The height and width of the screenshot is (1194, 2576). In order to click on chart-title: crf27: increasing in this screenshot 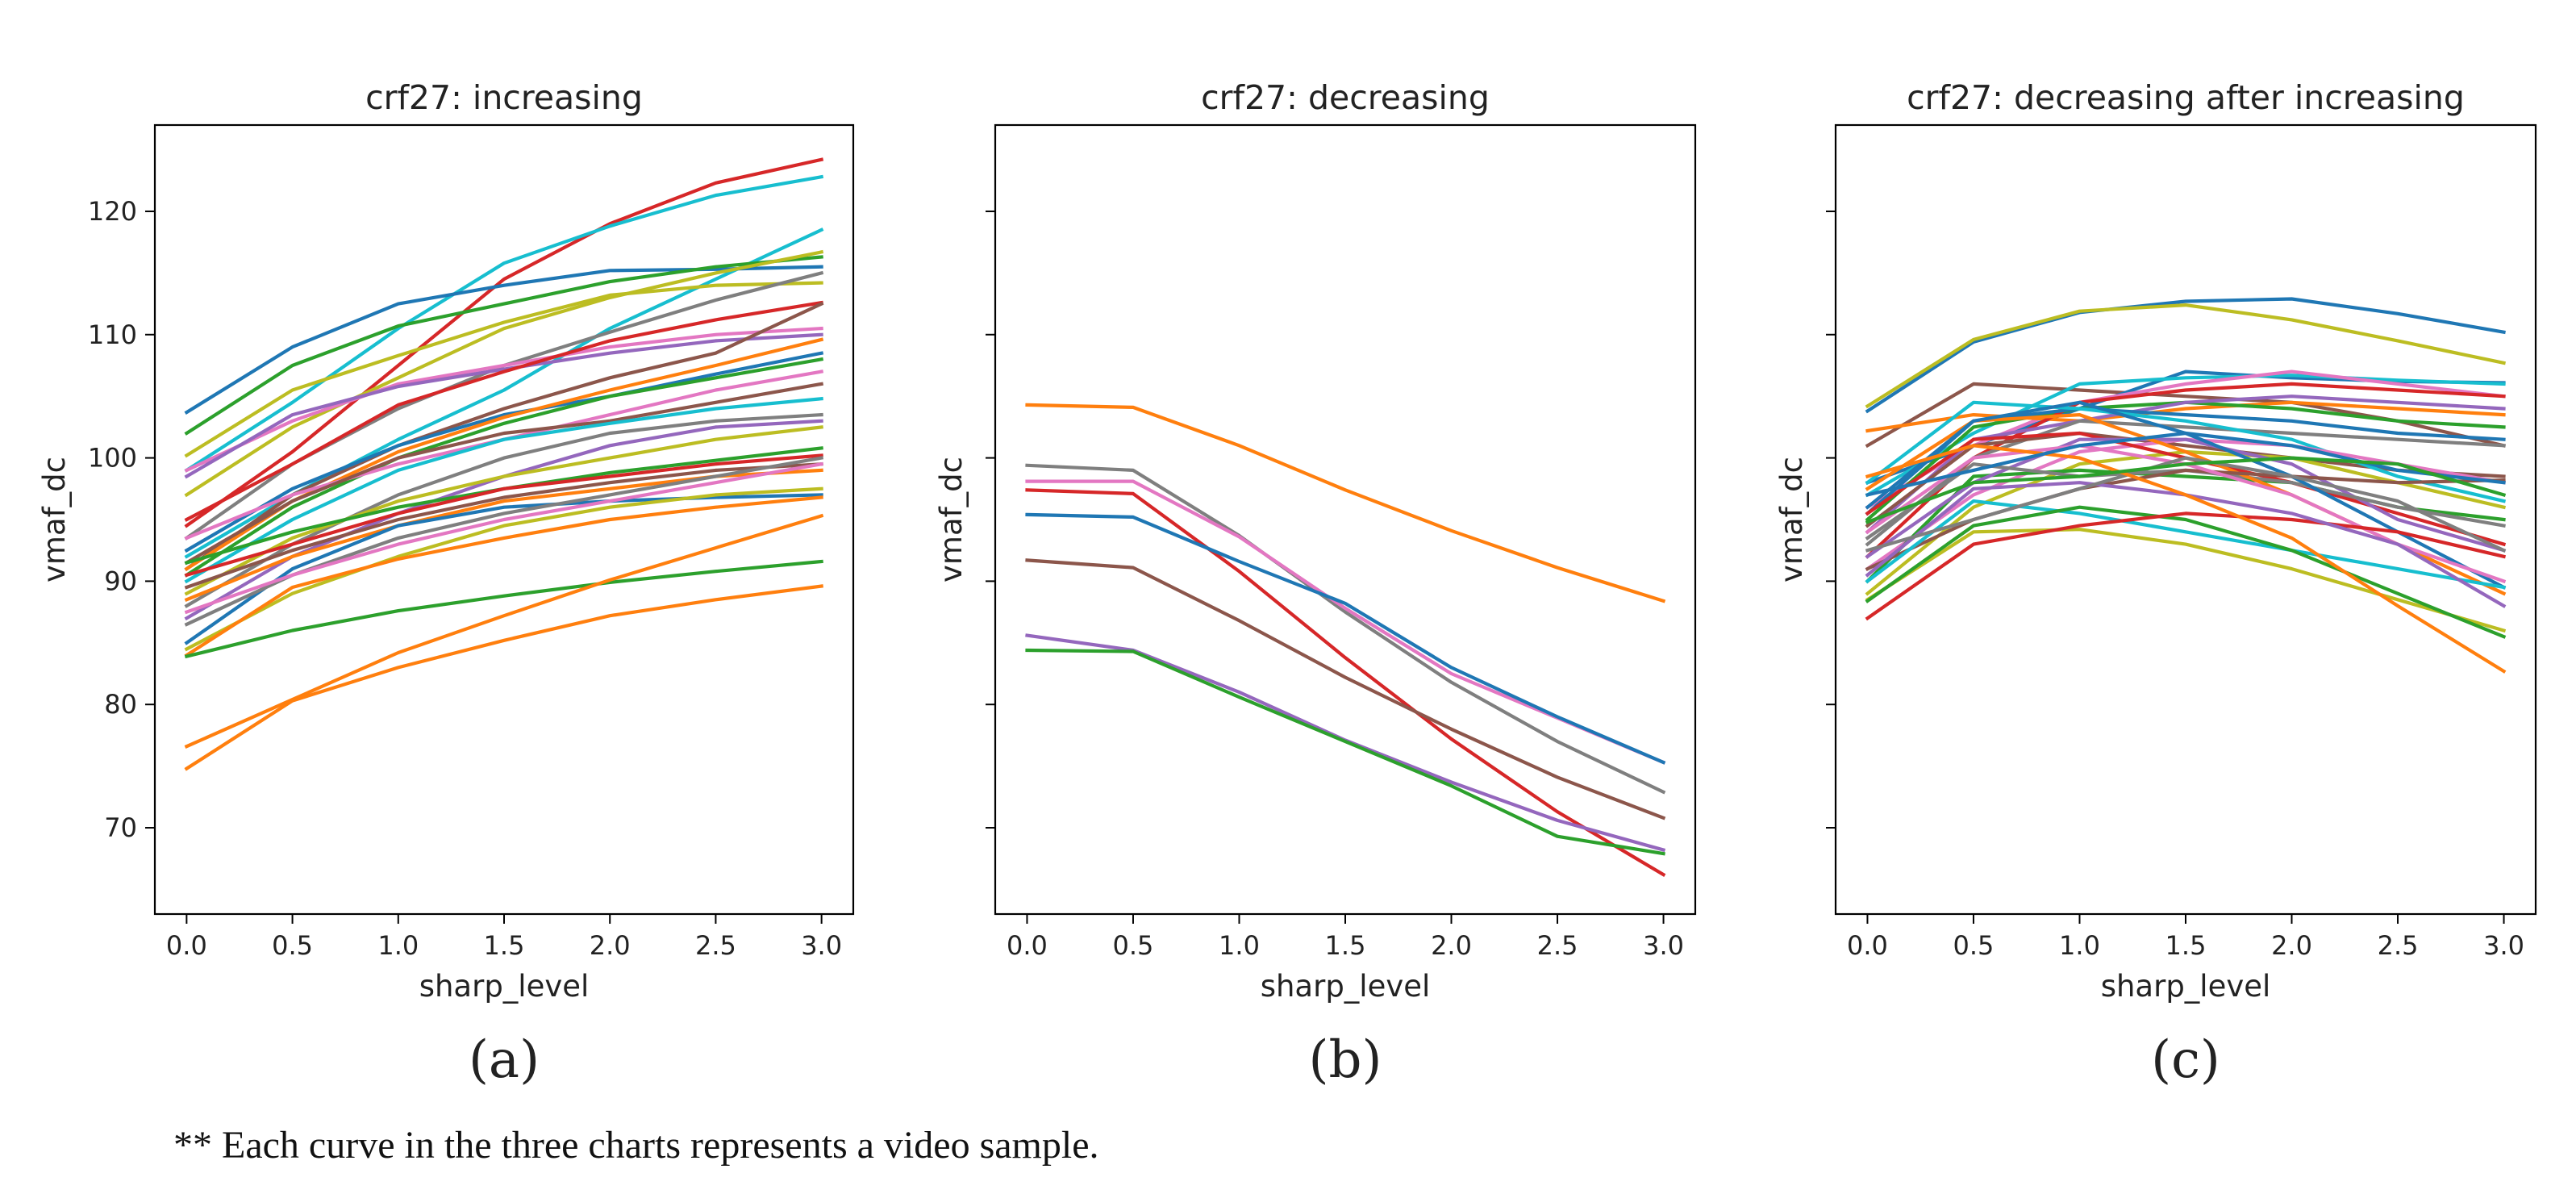, I will do `click(504, 97)`.